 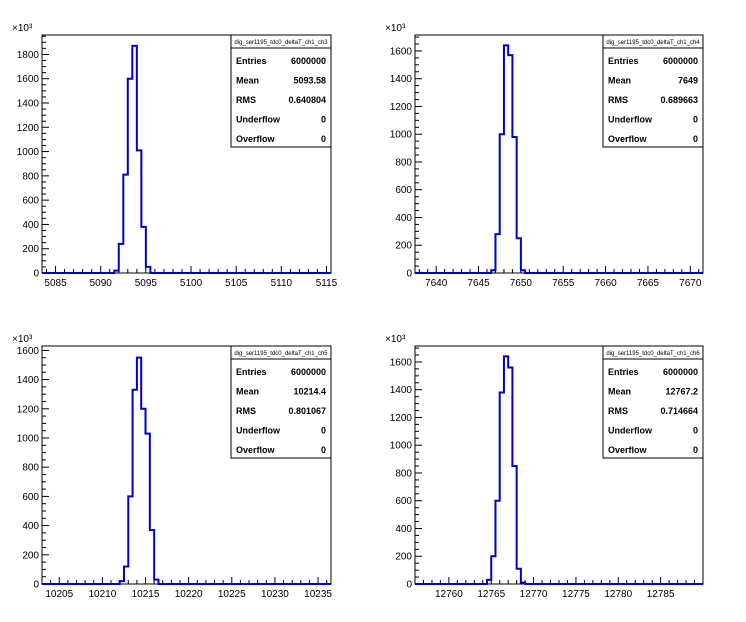 What do you see at coordinates (28, 55) in the screenshot?
I see `y-tick-label: 1800` at bounding box center [28, 55].